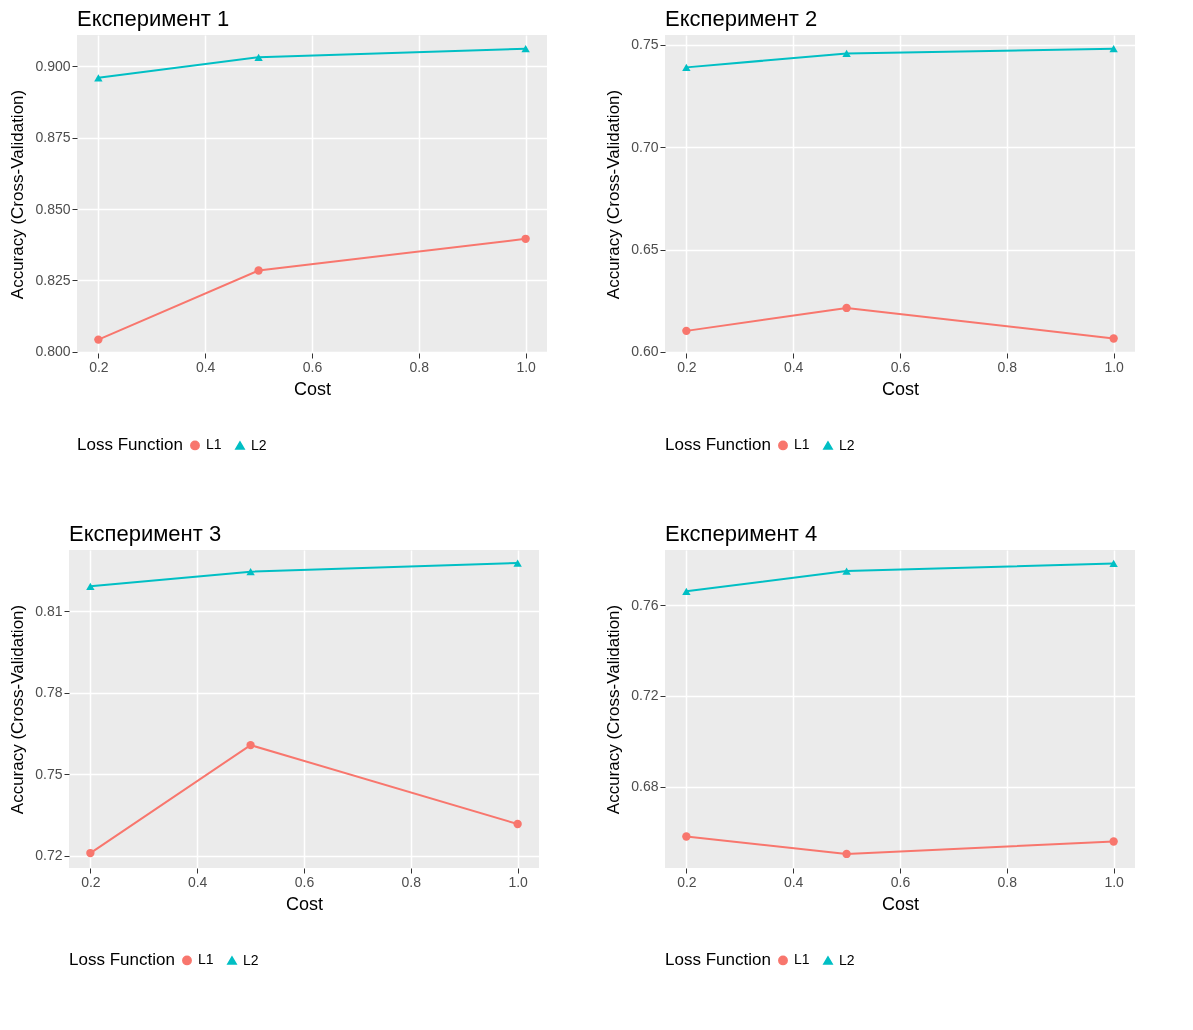 The height and width of the screenshot is (1030, 1193). What do you see at coordinates (741, 533) in the screenshot?
I see `chart-title: Експеримент 4` at bounding box center [741, 533].